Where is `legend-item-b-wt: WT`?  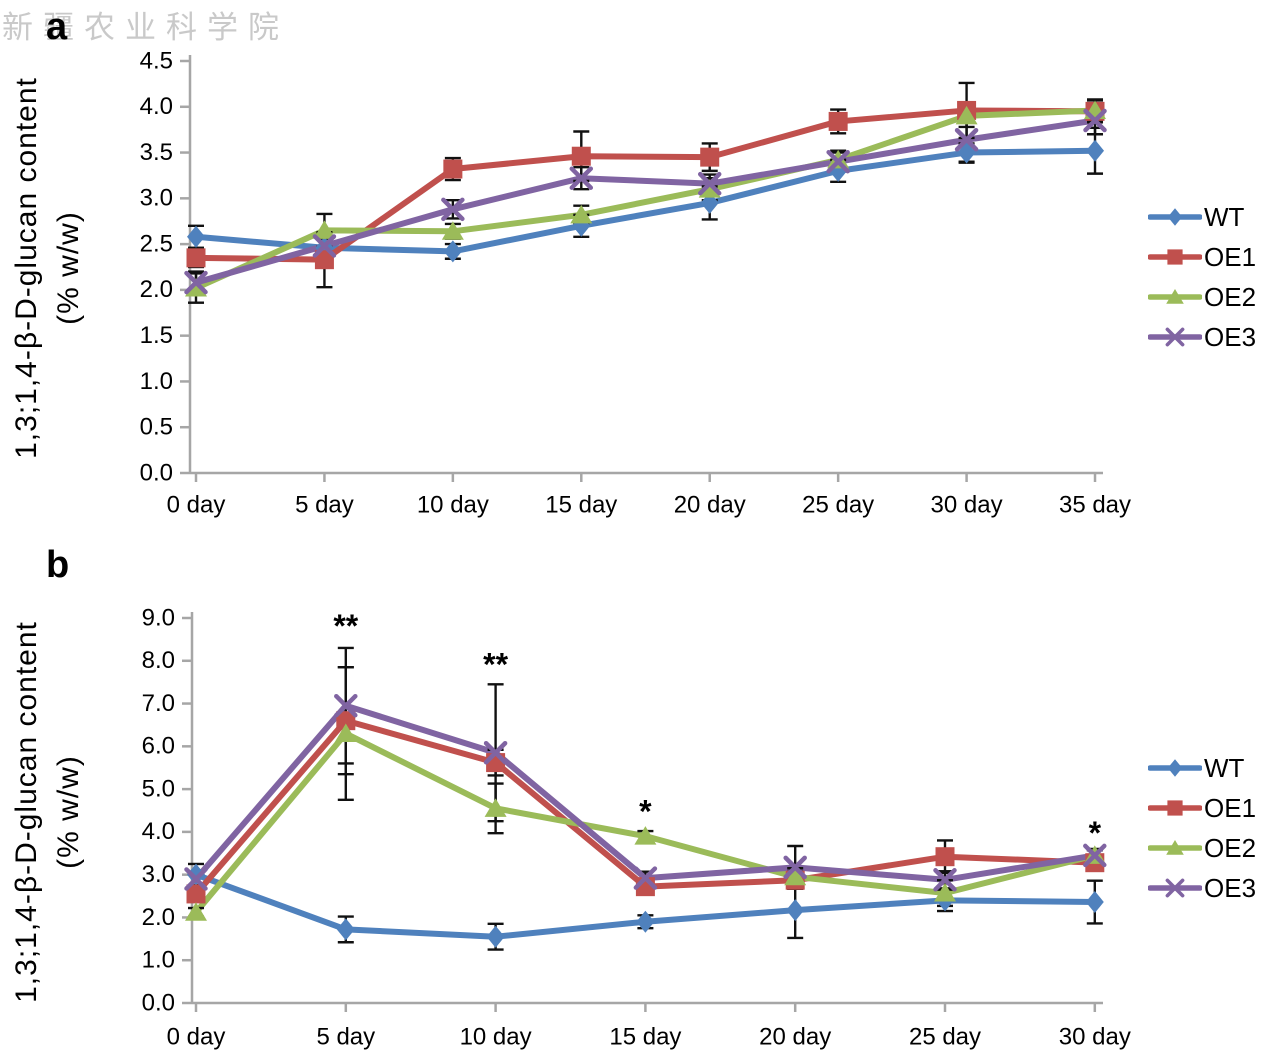
legend-item-b-wt: WT is located at coordinates (1208, 768).